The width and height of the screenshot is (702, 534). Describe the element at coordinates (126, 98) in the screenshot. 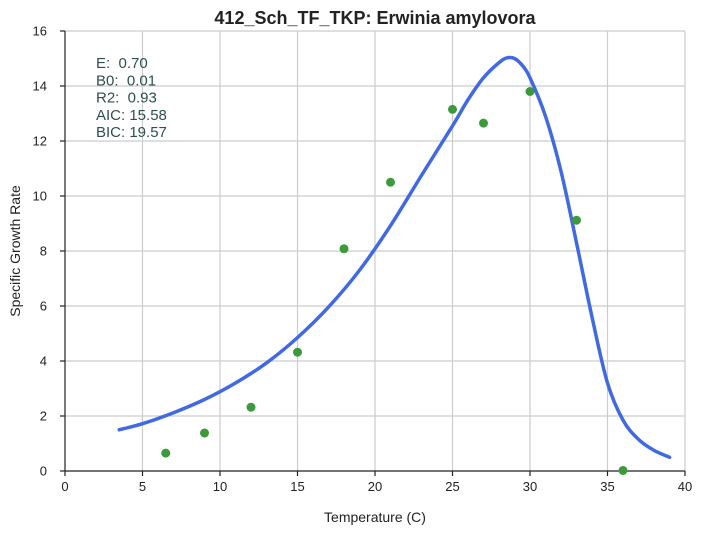

I see `annotation-line: R2: 0.93` at that location.